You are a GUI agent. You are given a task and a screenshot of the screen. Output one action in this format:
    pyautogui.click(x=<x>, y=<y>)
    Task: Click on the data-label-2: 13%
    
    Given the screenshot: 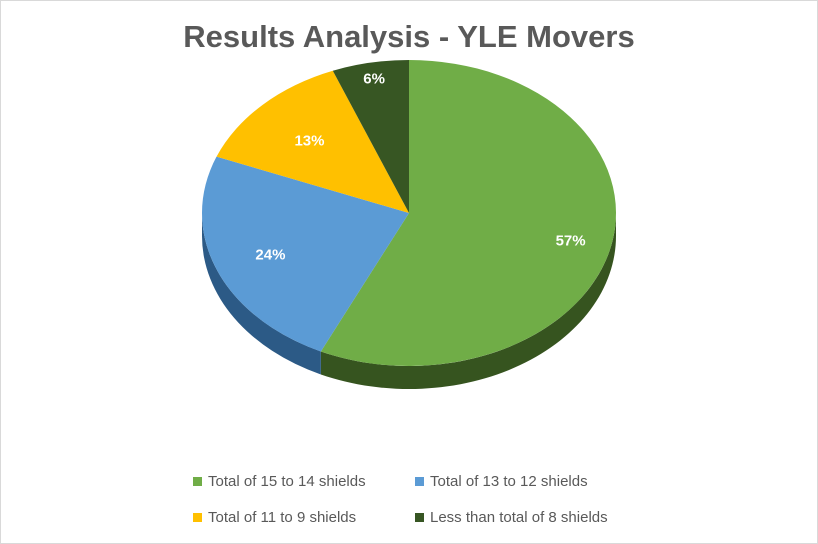 What is the action you would take?
    pyautogui.click(x=309, y=140)
    